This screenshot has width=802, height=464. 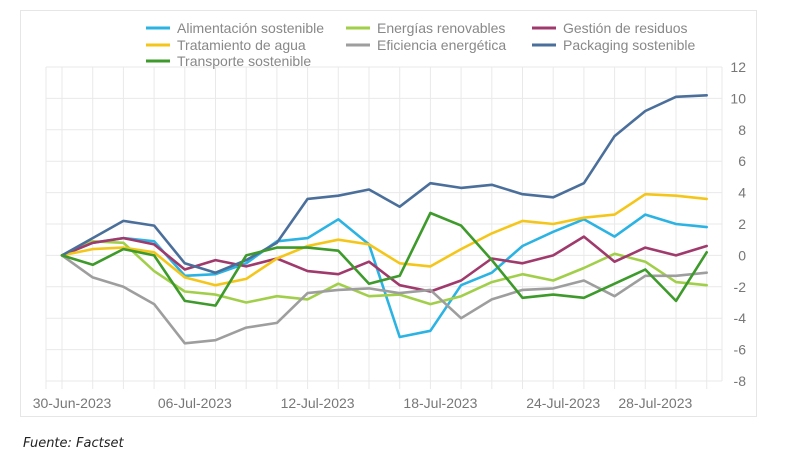 I want to click on x-tick-label: 18-Jul-2023, so click(x=440, y=403).